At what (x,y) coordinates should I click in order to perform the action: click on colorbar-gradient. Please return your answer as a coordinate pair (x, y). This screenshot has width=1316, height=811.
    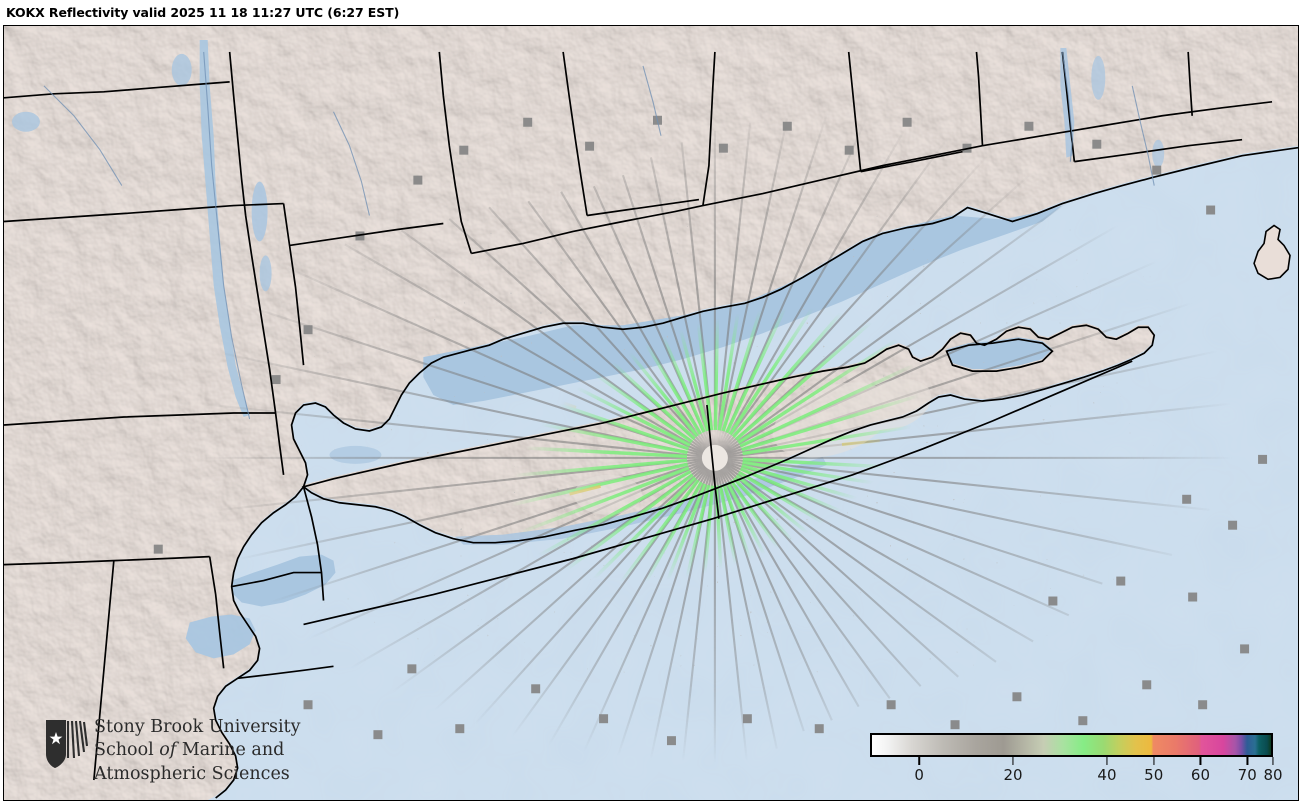
    Looking at the image, I should click on (1071, 745).